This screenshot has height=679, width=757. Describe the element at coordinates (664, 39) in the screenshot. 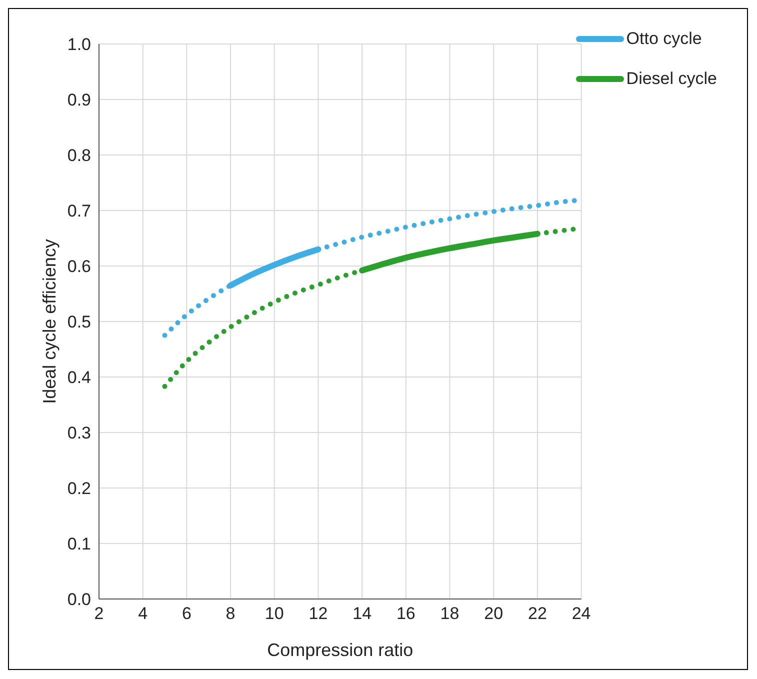

I see `legend-label: Otto cycle` at that location.